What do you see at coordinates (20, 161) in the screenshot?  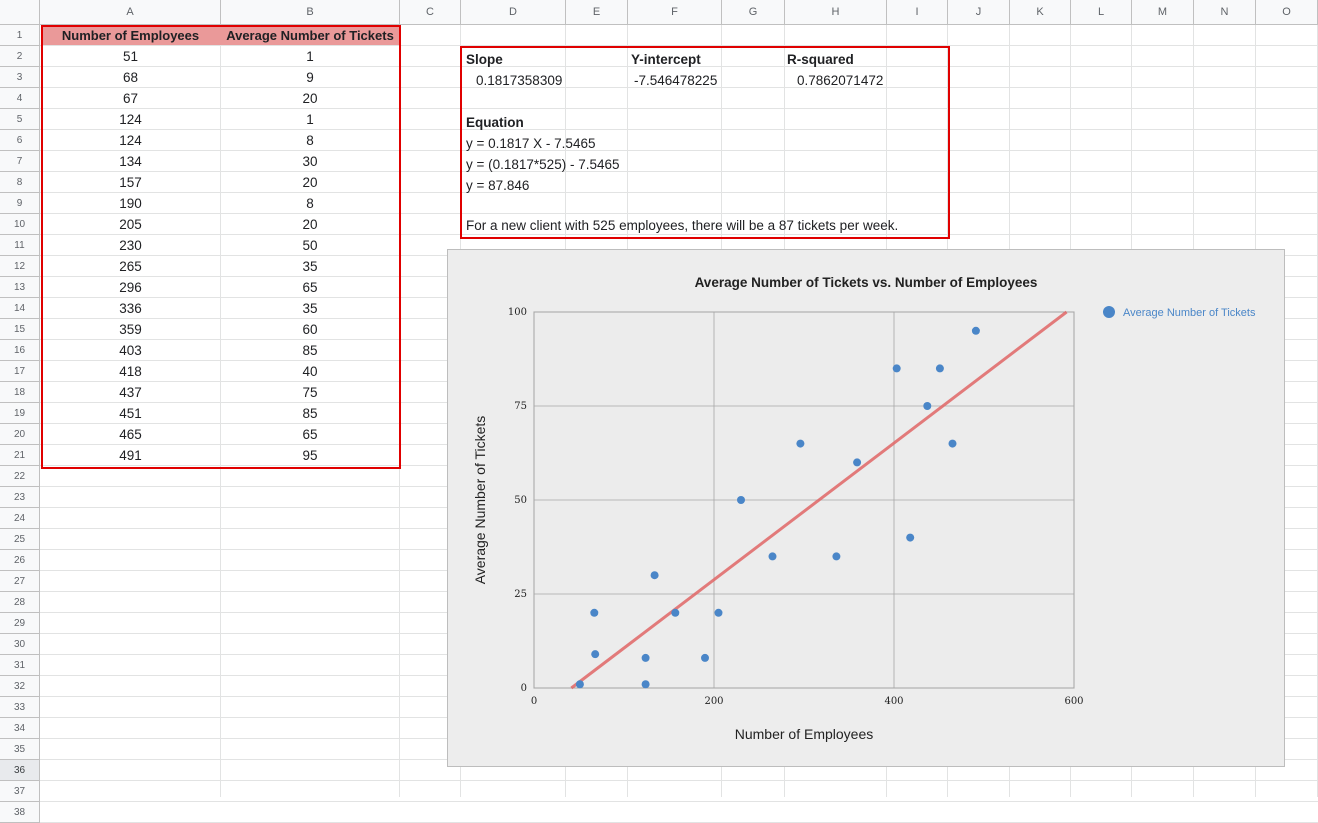 I see `row-header-7: 7` at bounding box center [20, 161].